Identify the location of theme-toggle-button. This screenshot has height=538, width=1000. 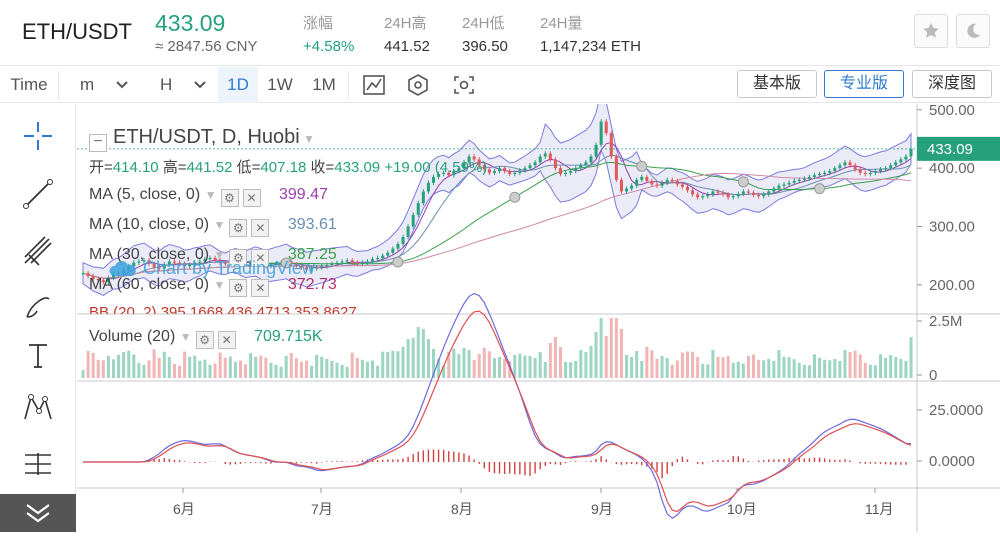
(973, 31).